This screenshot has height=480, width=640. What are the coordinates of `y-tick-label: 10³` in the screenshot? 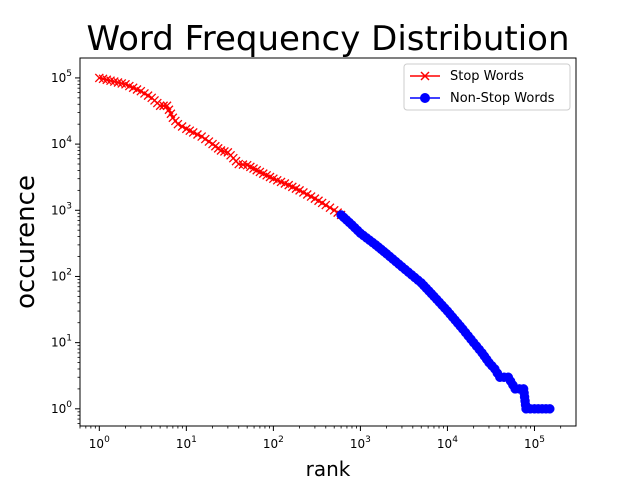 It's located at (61, 209).